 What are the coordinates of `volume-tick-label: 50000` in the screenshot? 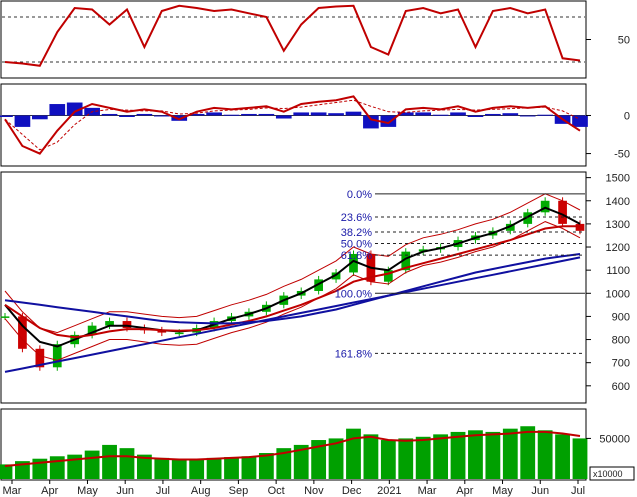 It's located at (614, 439).